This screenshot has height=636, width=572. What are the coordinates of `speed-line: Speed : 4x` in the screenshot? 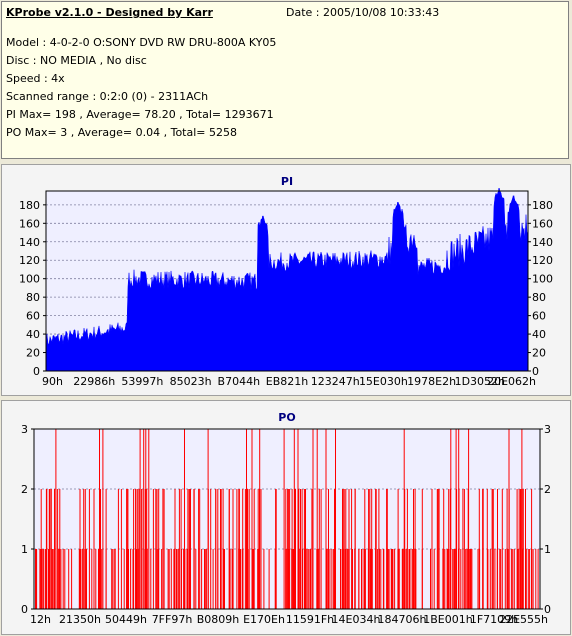 It's located at (35, 78).